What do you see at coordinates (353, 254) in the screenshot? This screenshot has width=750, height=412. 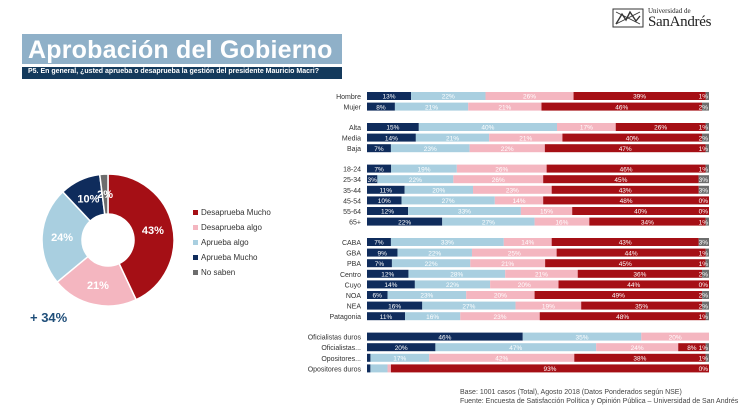 I see `bar-category-label: GBA` at bounding box center [353, 254].